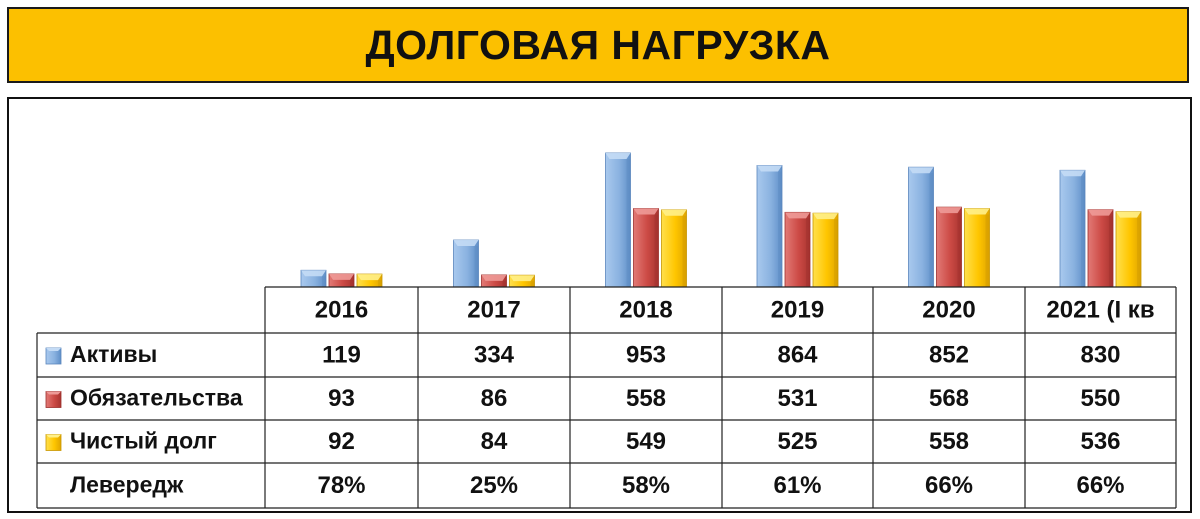 The image size is (1200, 519). Describe the element at coordinates (313, 278) in the screenshot. I see `bar-Активы-2016` at that location.